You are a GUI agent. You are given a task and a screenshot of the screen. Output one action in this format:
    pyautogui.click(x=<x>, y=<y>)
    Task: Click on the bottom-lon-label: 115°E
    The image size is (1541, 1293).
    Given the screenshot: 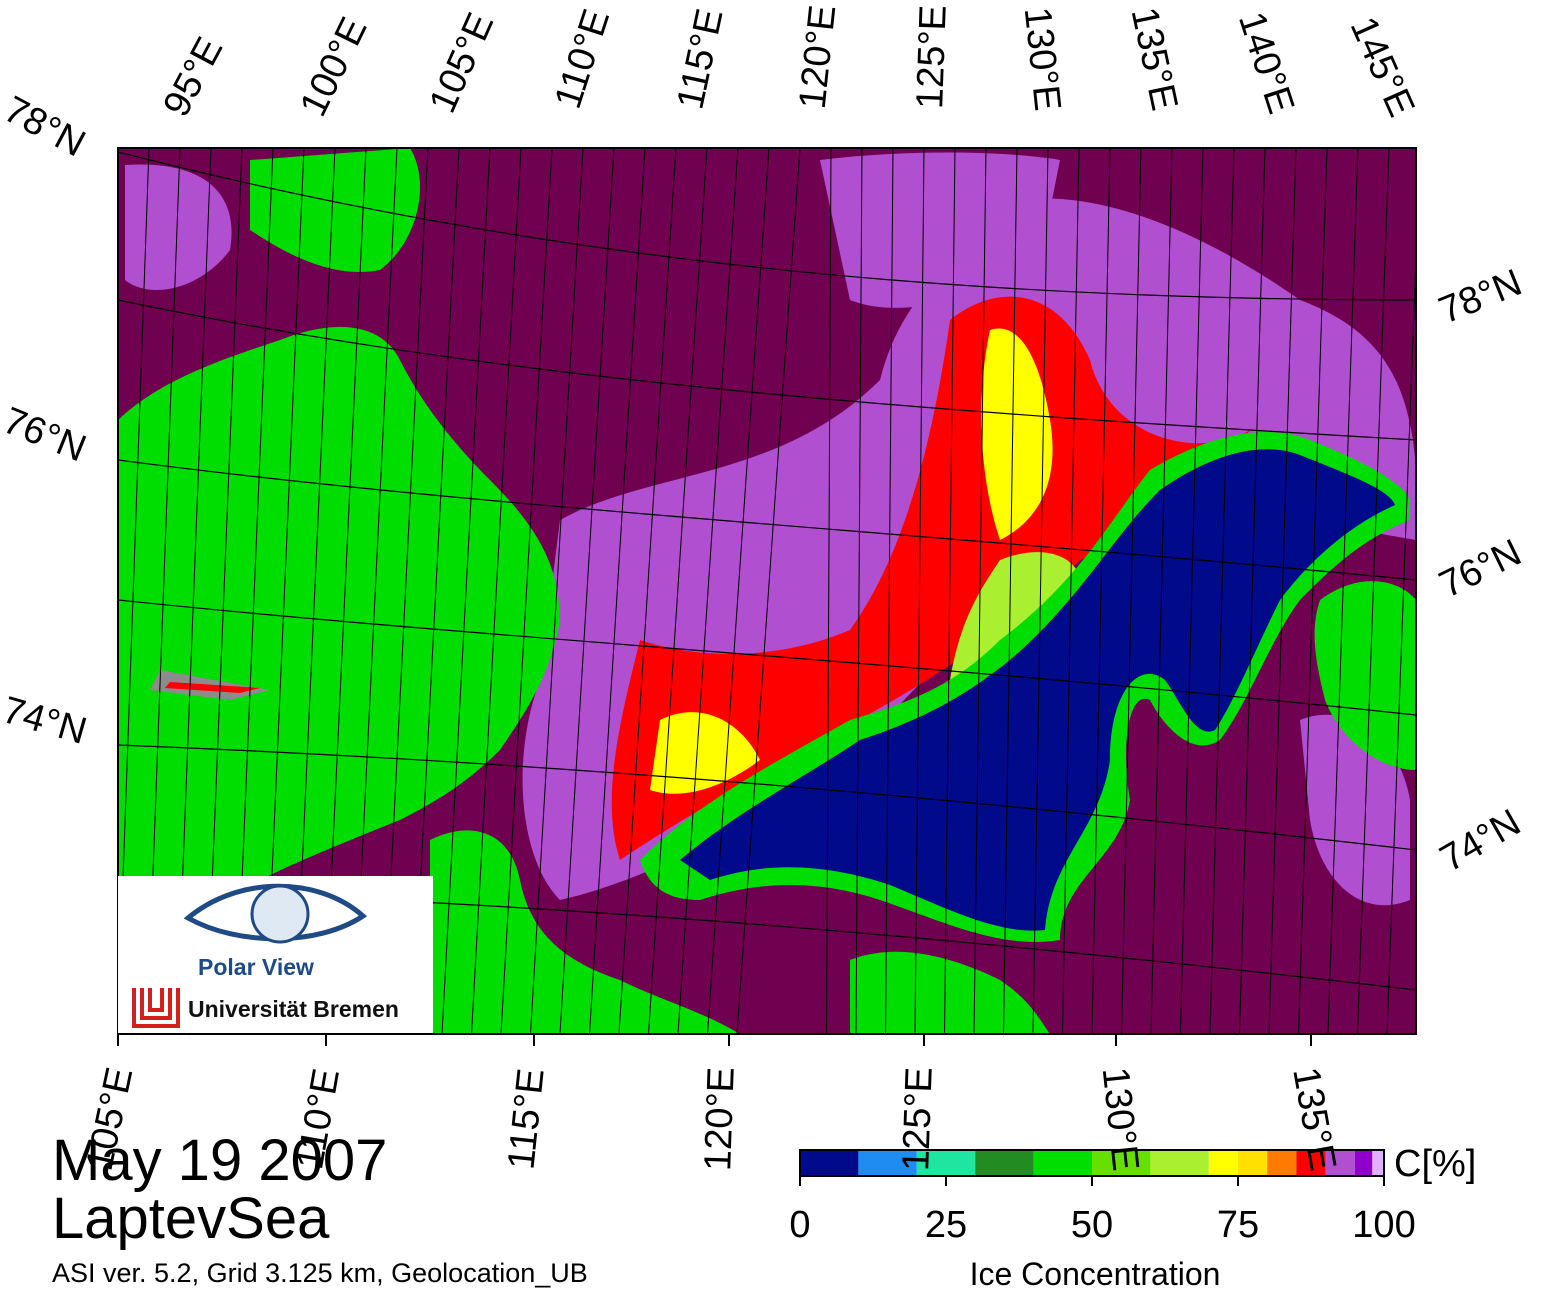 What is the action you would take?
    pyautogui.click(x=526, y=1119)
    